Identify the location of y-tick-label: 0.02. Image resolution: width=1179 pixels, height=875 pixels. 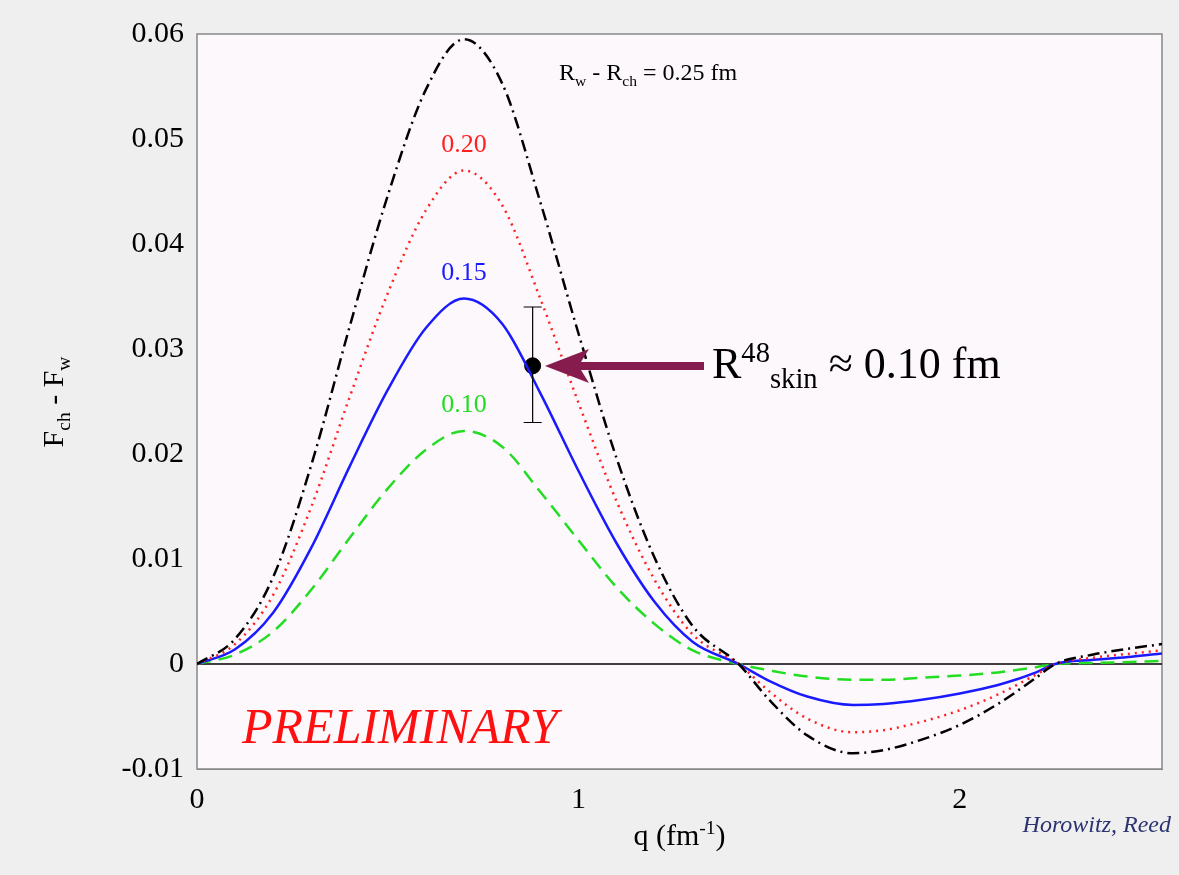
(157, 451).